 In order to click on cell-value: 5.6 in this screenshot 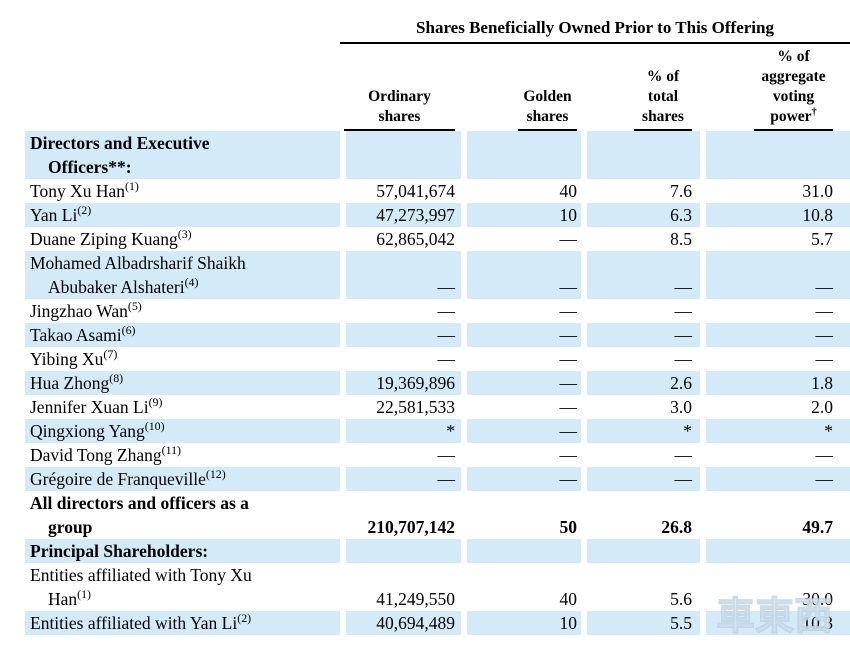, I will do `click(640, 587)`.